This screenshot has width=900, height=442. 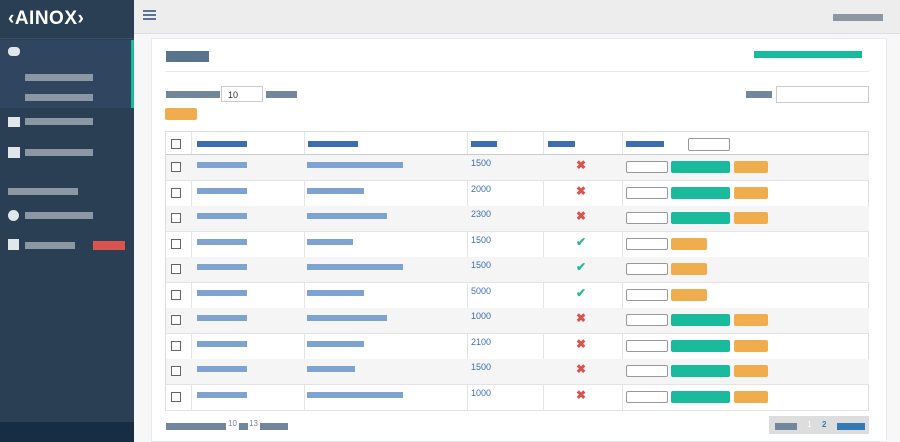 I want to click on info-total: 13, so click(x=253, y=423).